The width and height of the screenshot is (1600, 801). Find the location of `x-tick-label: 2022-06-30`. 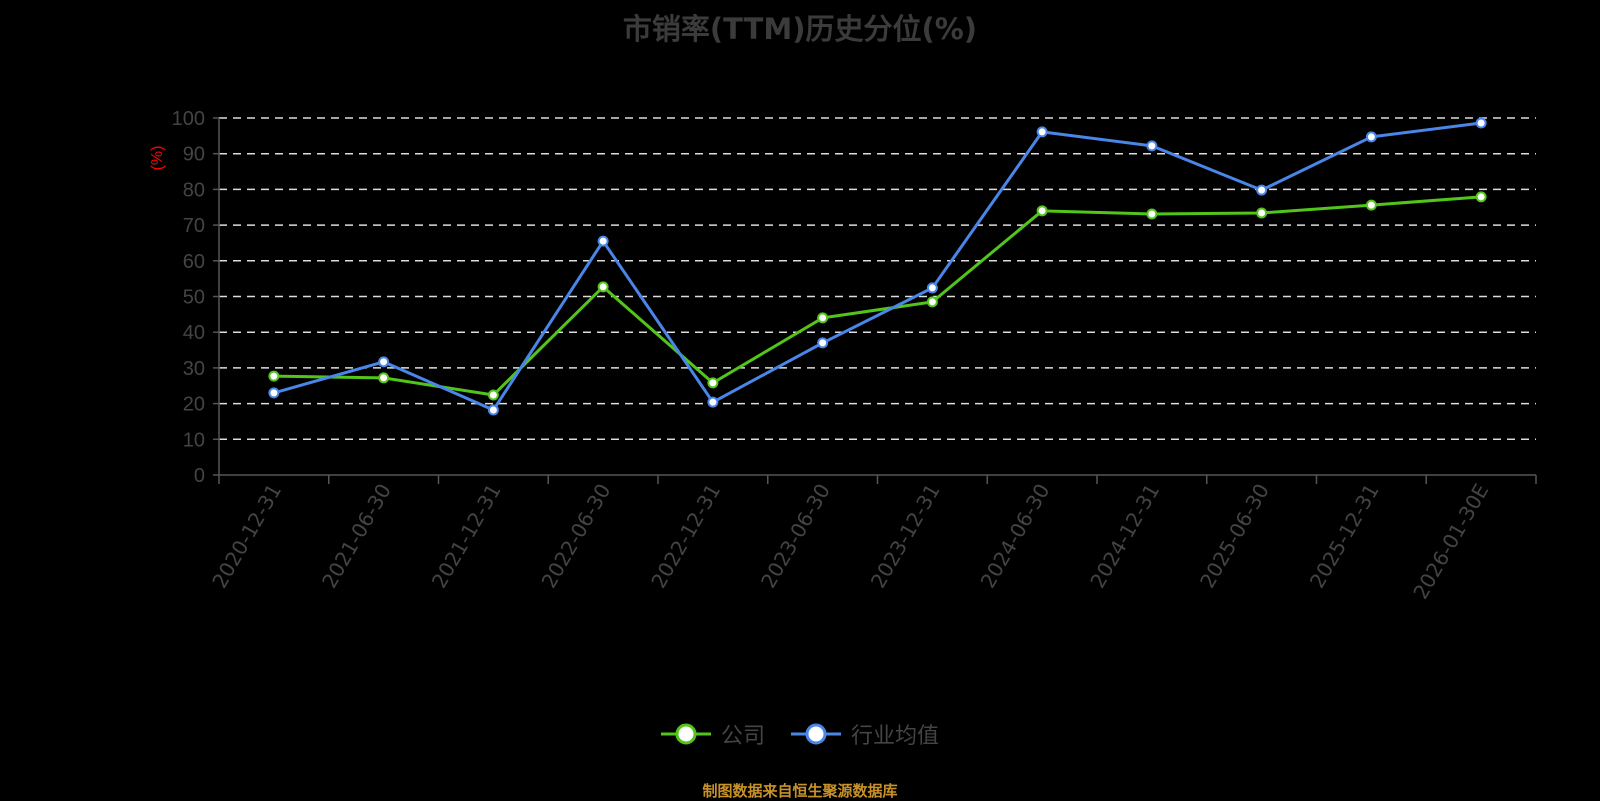

x-tick-label: 2022-06-30 is located at coordinates (576, 536).